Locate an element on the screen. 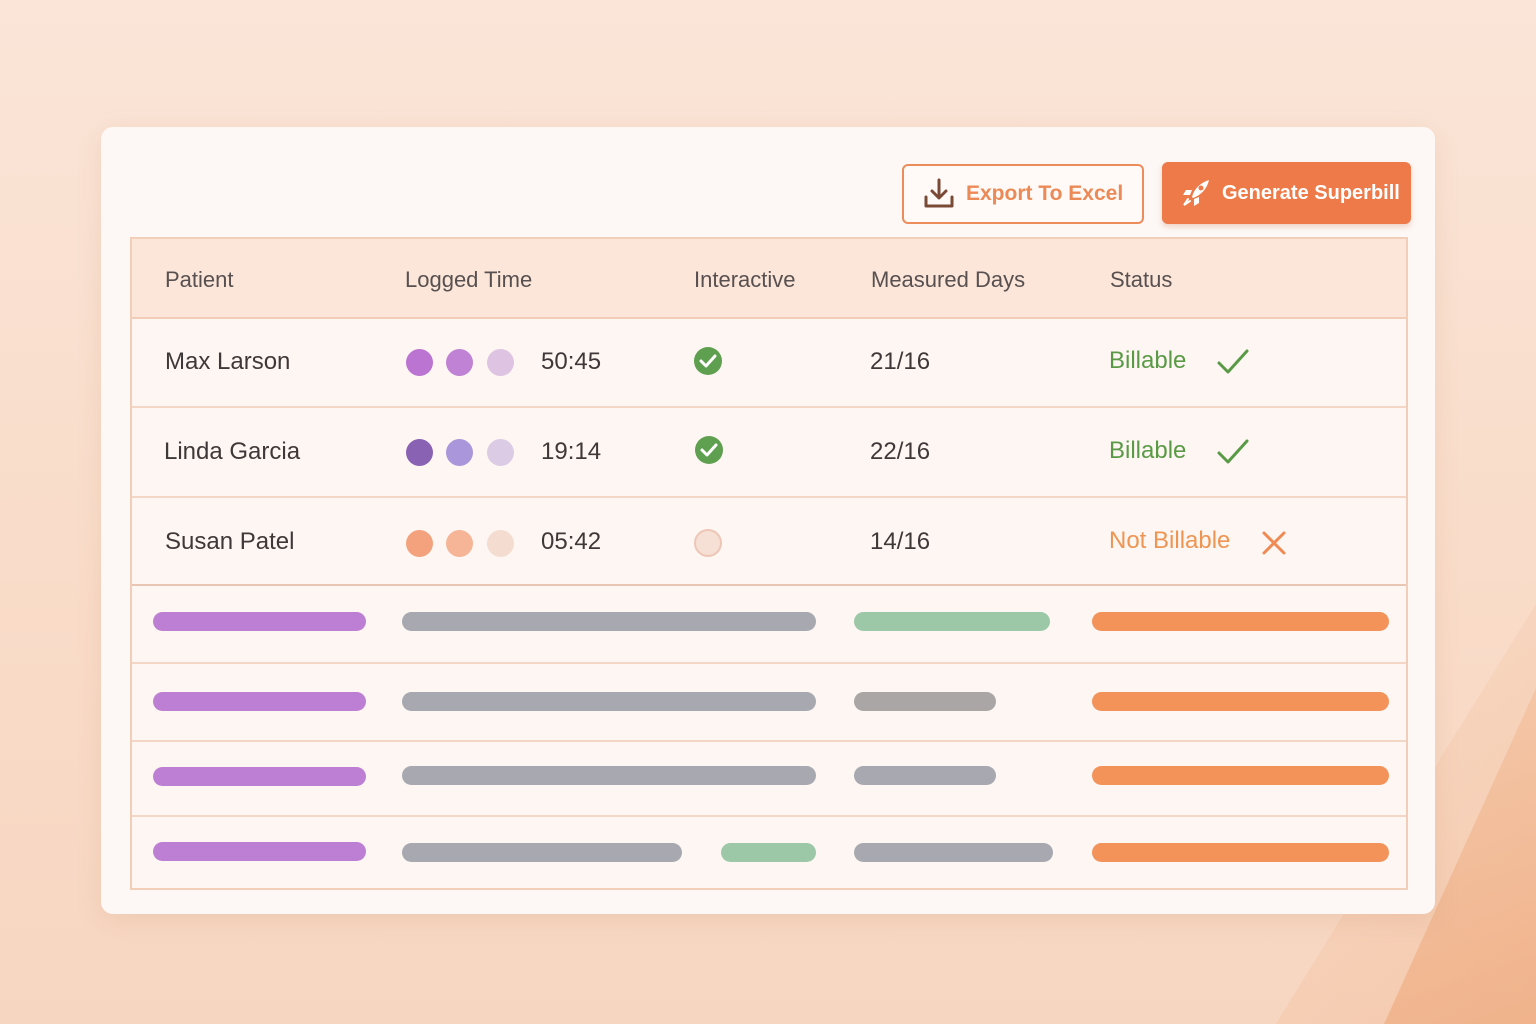 The width and height of the screenshot is (1536, 1024). status-label: Not Billable is located at coordinates (1170, 540).